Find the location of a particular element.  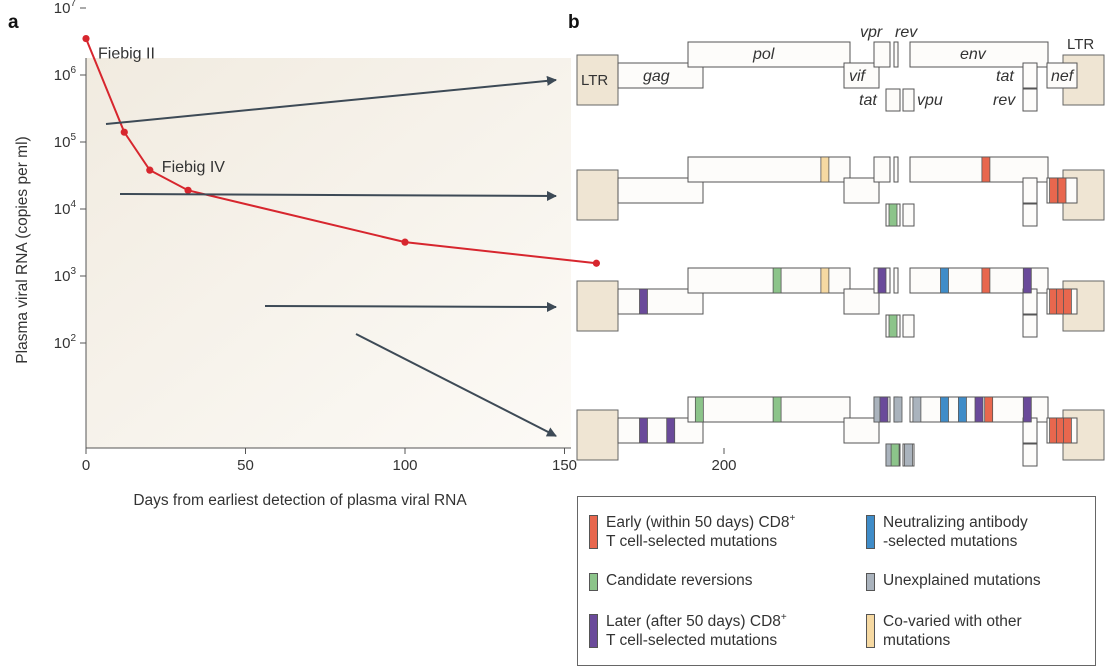

reversion-swatch is located at coordinates (593, 582).